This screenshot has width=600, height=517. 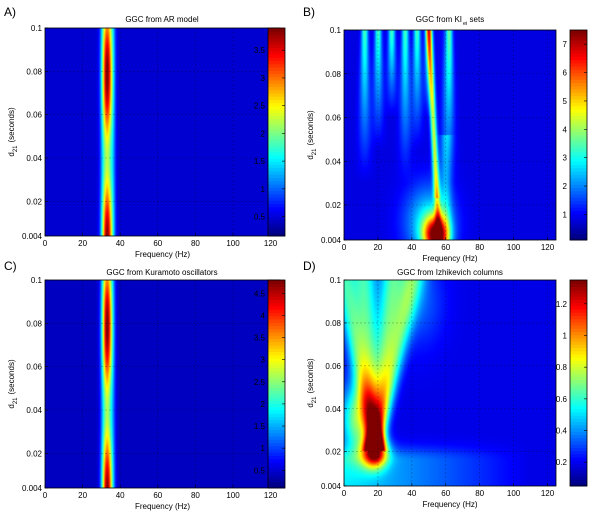 What do you see at coordinates (445, 247) in the screenshot?
I see `x-tick-label: 60` at bounding box center [445, 247].